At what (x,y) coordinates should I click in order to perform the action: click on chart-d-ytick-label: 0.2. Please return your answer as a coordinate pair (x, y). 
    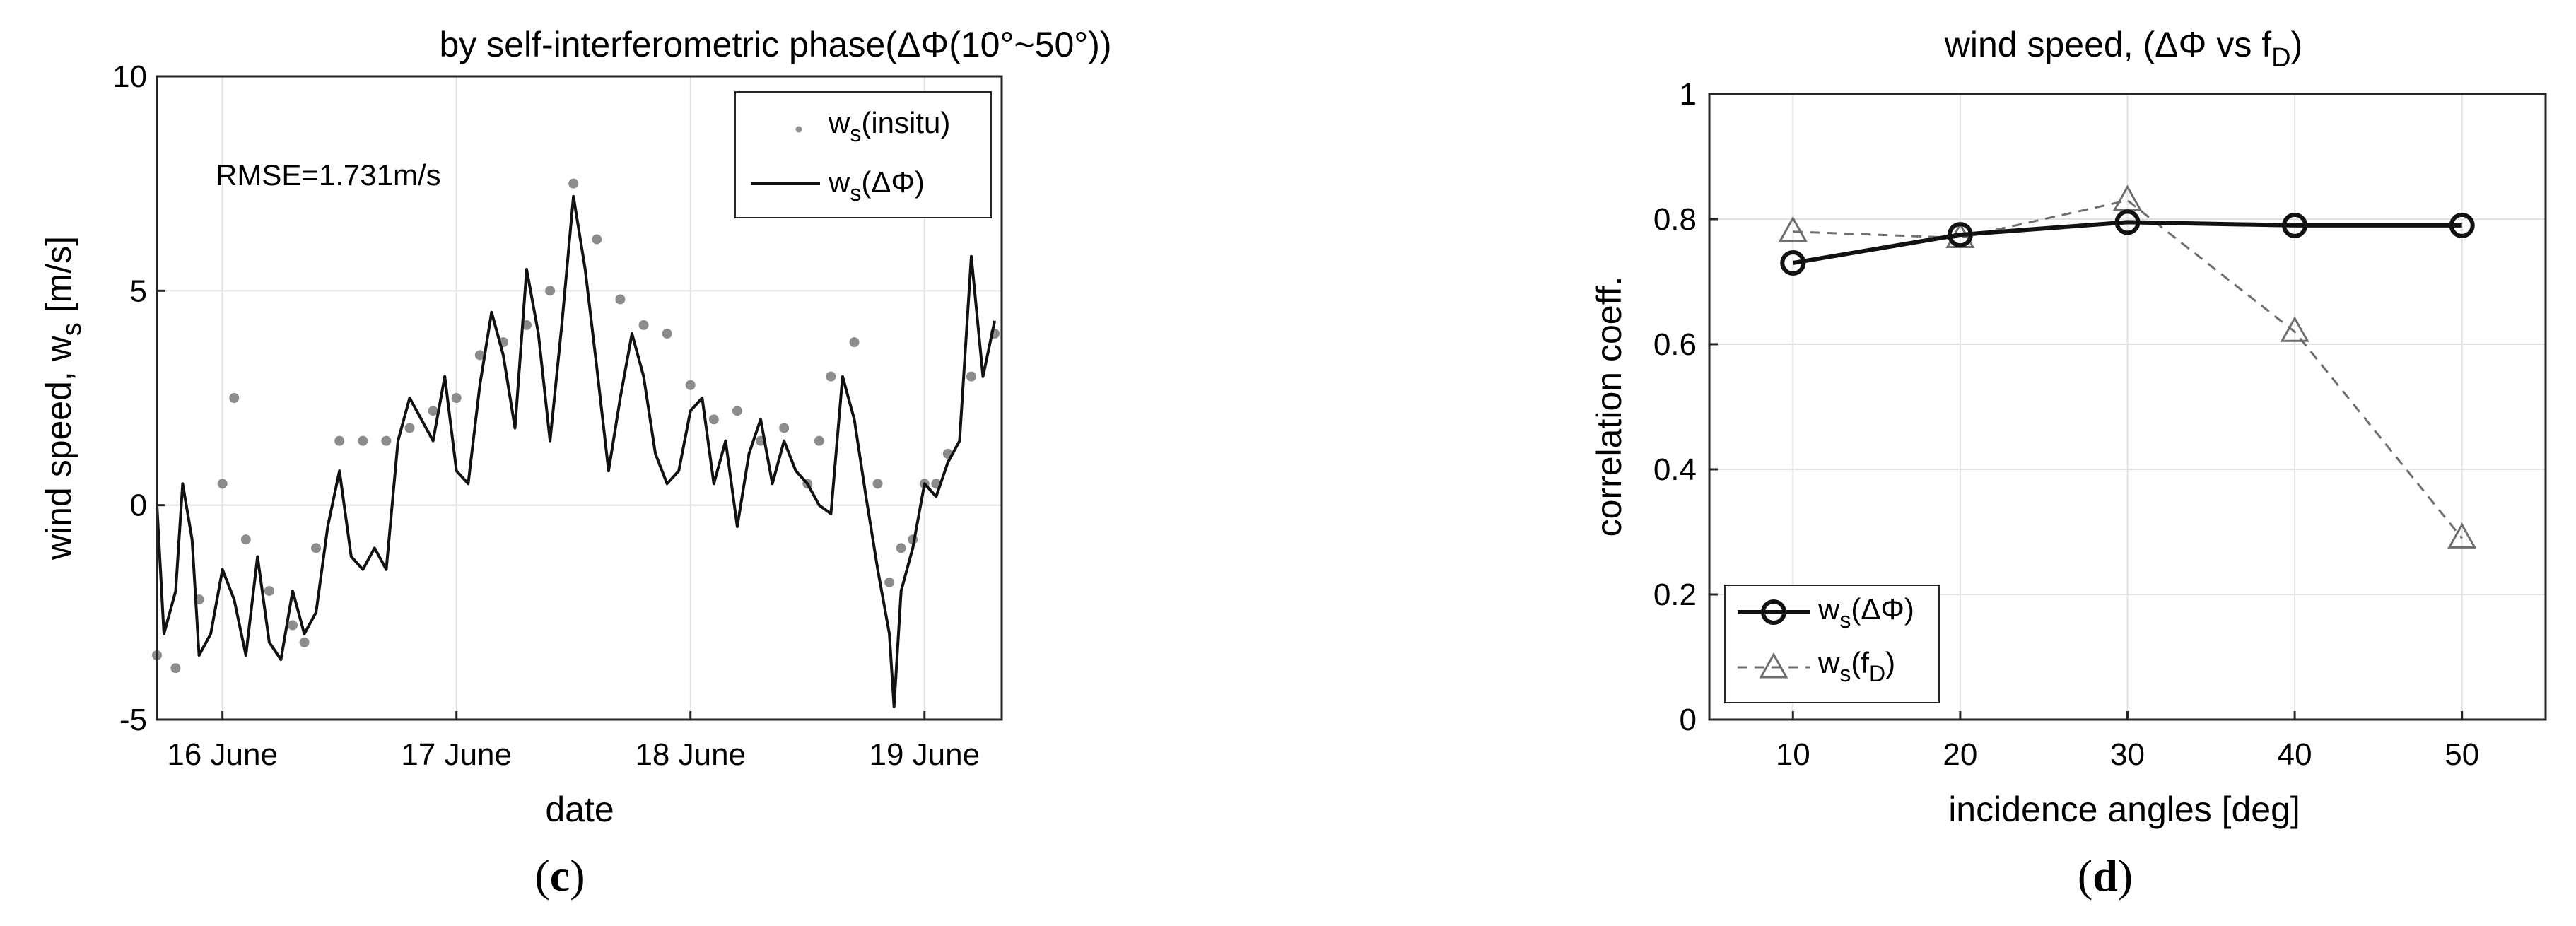
    Looking at the image, I should click on (1675, 595).